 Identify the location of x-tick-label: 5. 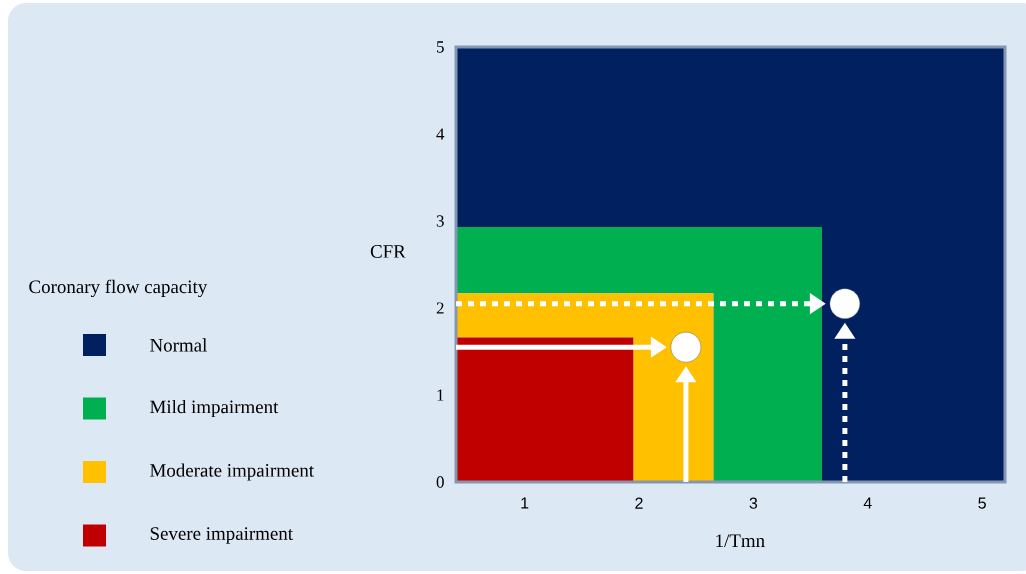
(982, 503).